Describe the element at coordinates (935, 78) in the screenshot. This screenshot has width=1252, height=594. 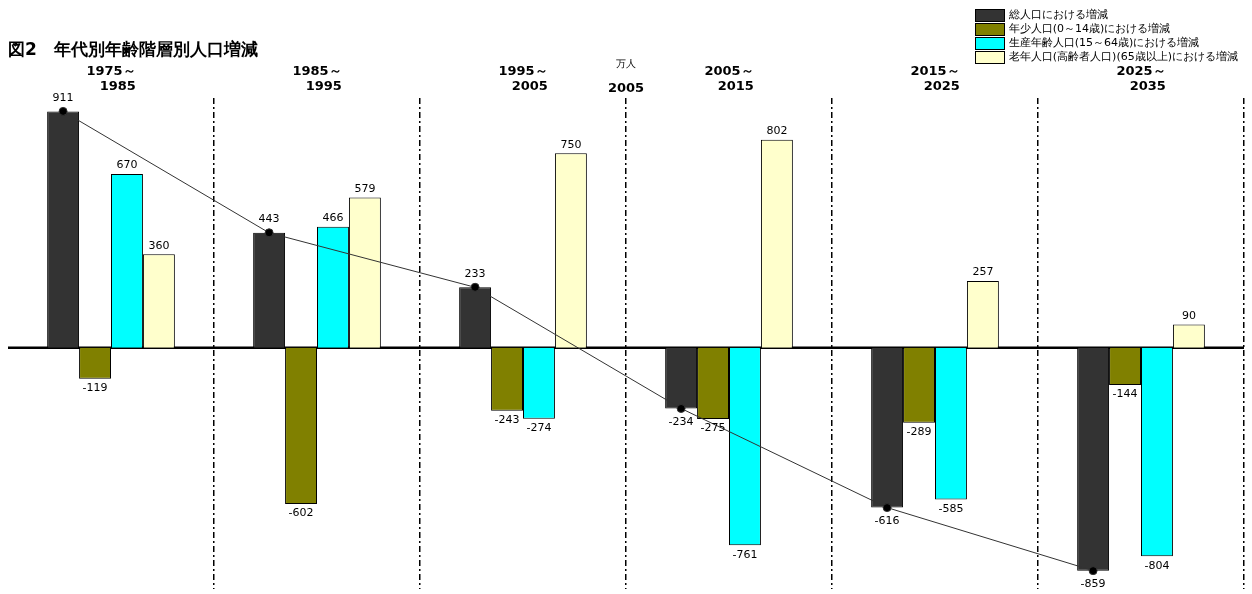
I see `x-tick-label: 2015～2025` at that location.